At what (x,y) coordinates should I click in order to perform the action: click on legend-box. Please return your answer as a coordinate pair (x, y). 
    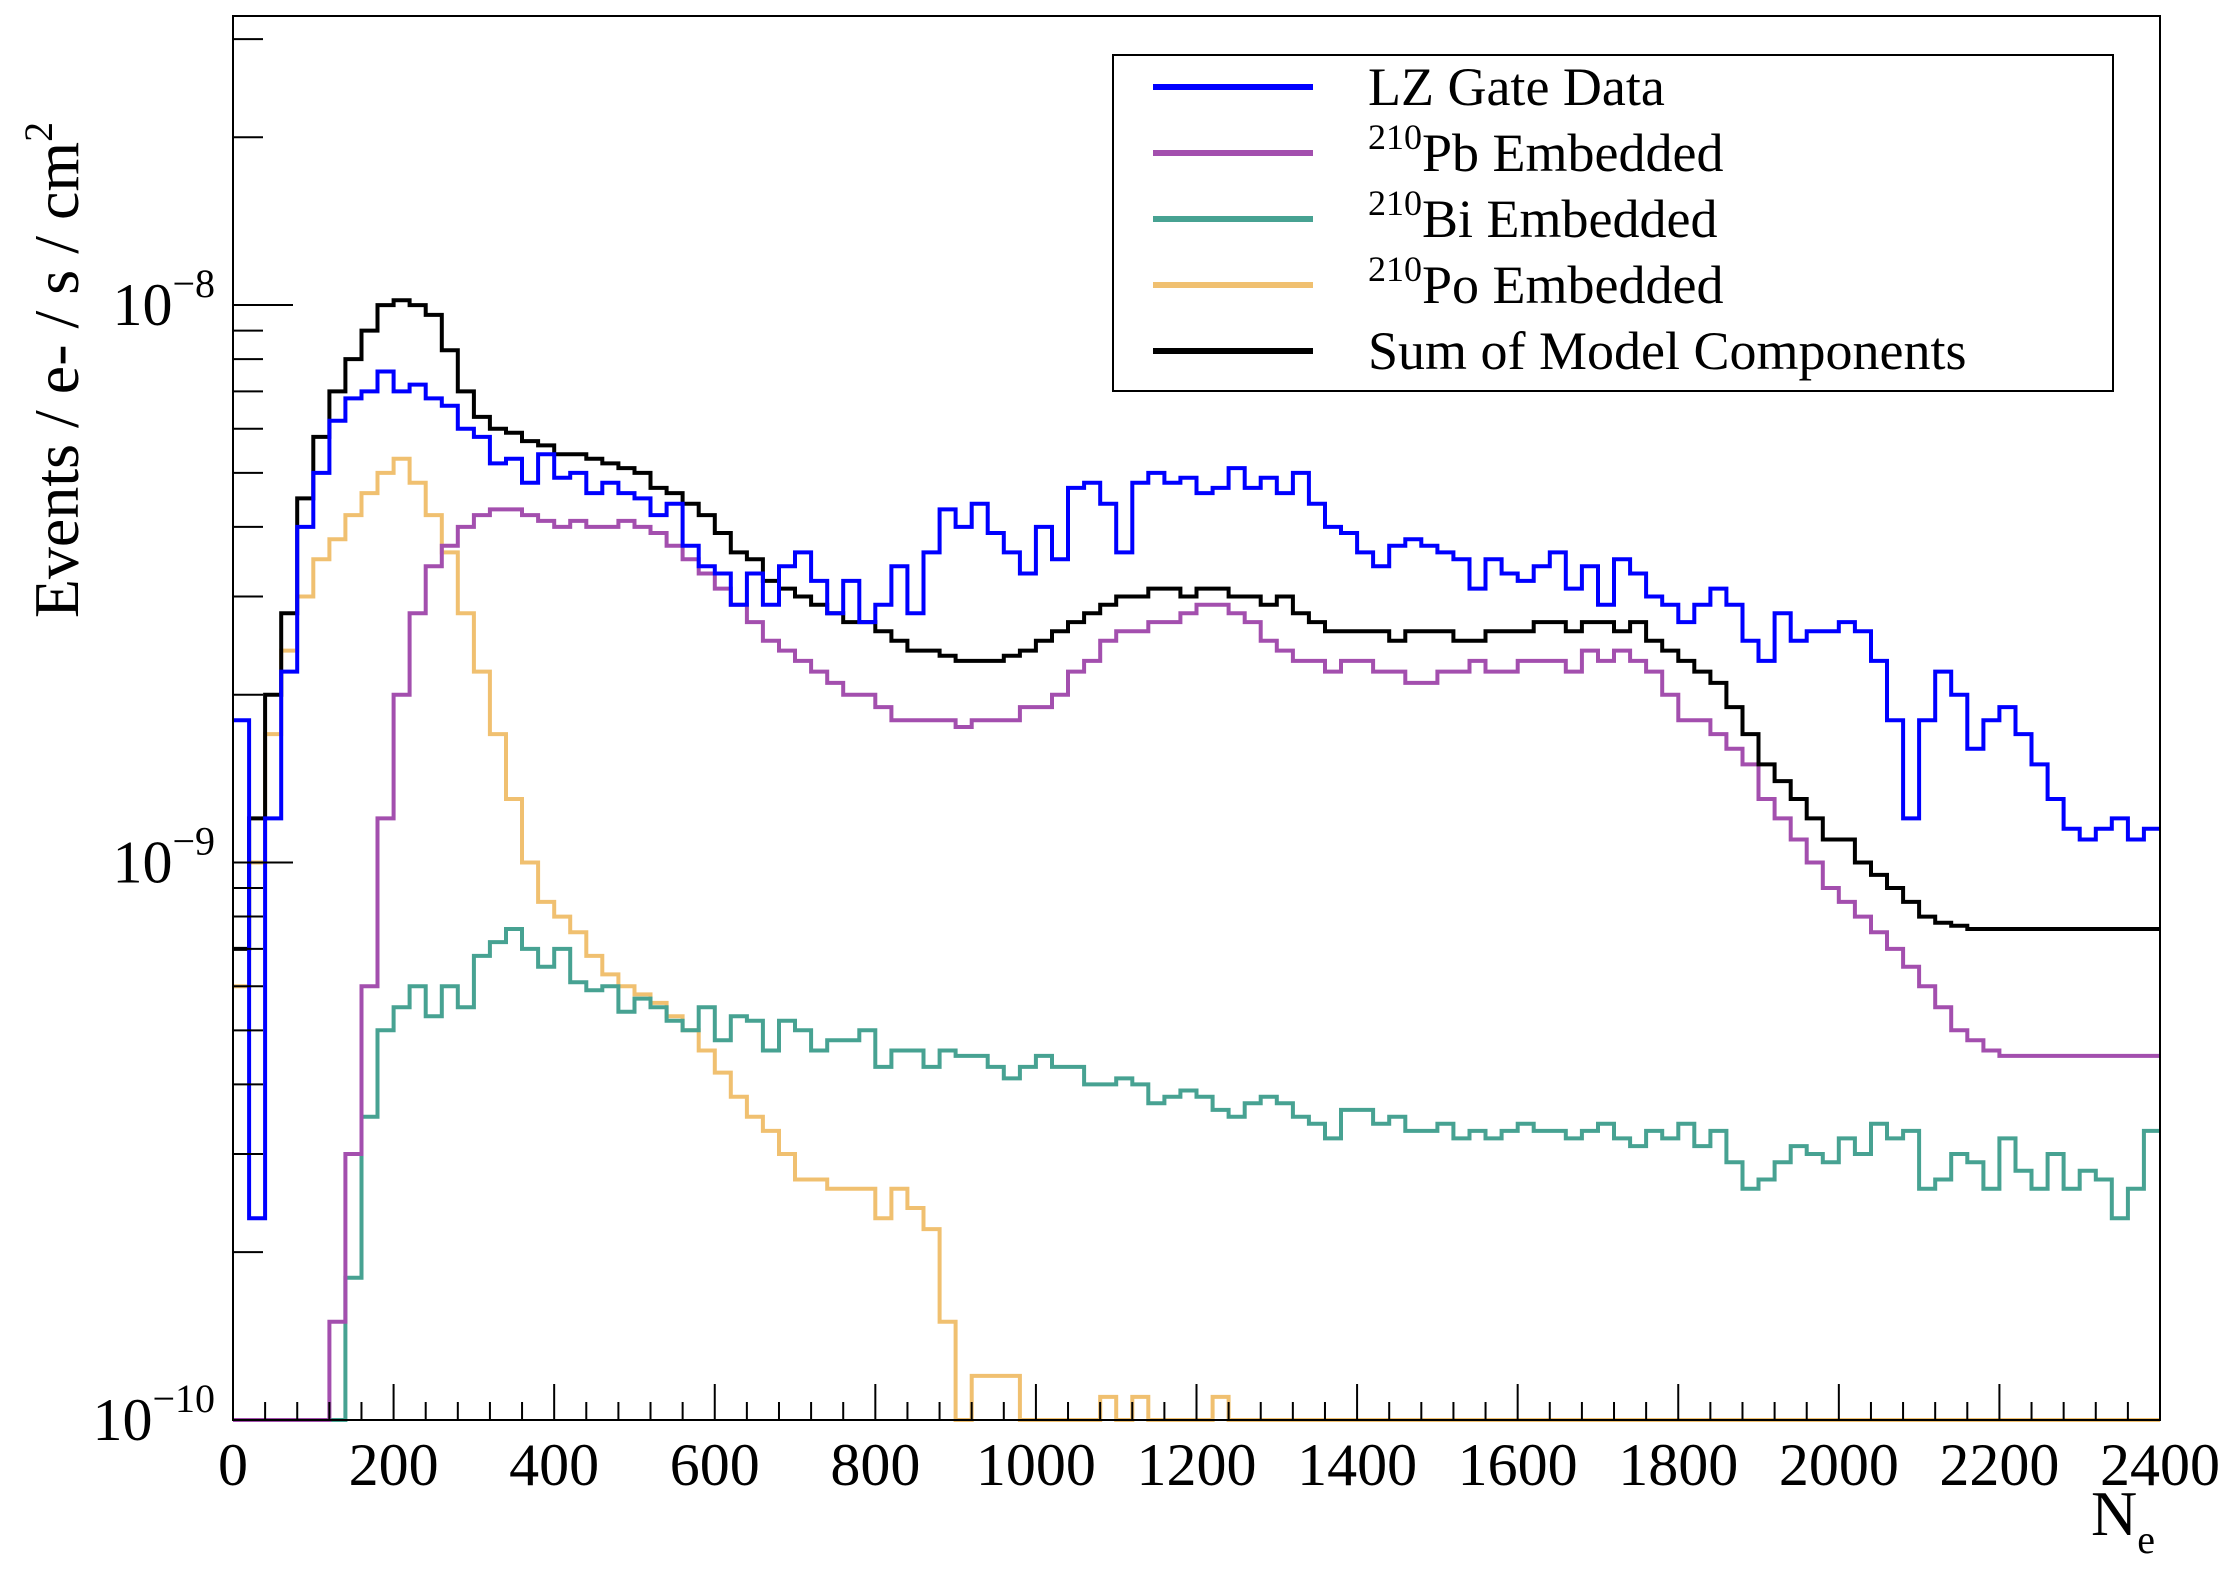
    Looking at the image, I should click on (1613, 223).